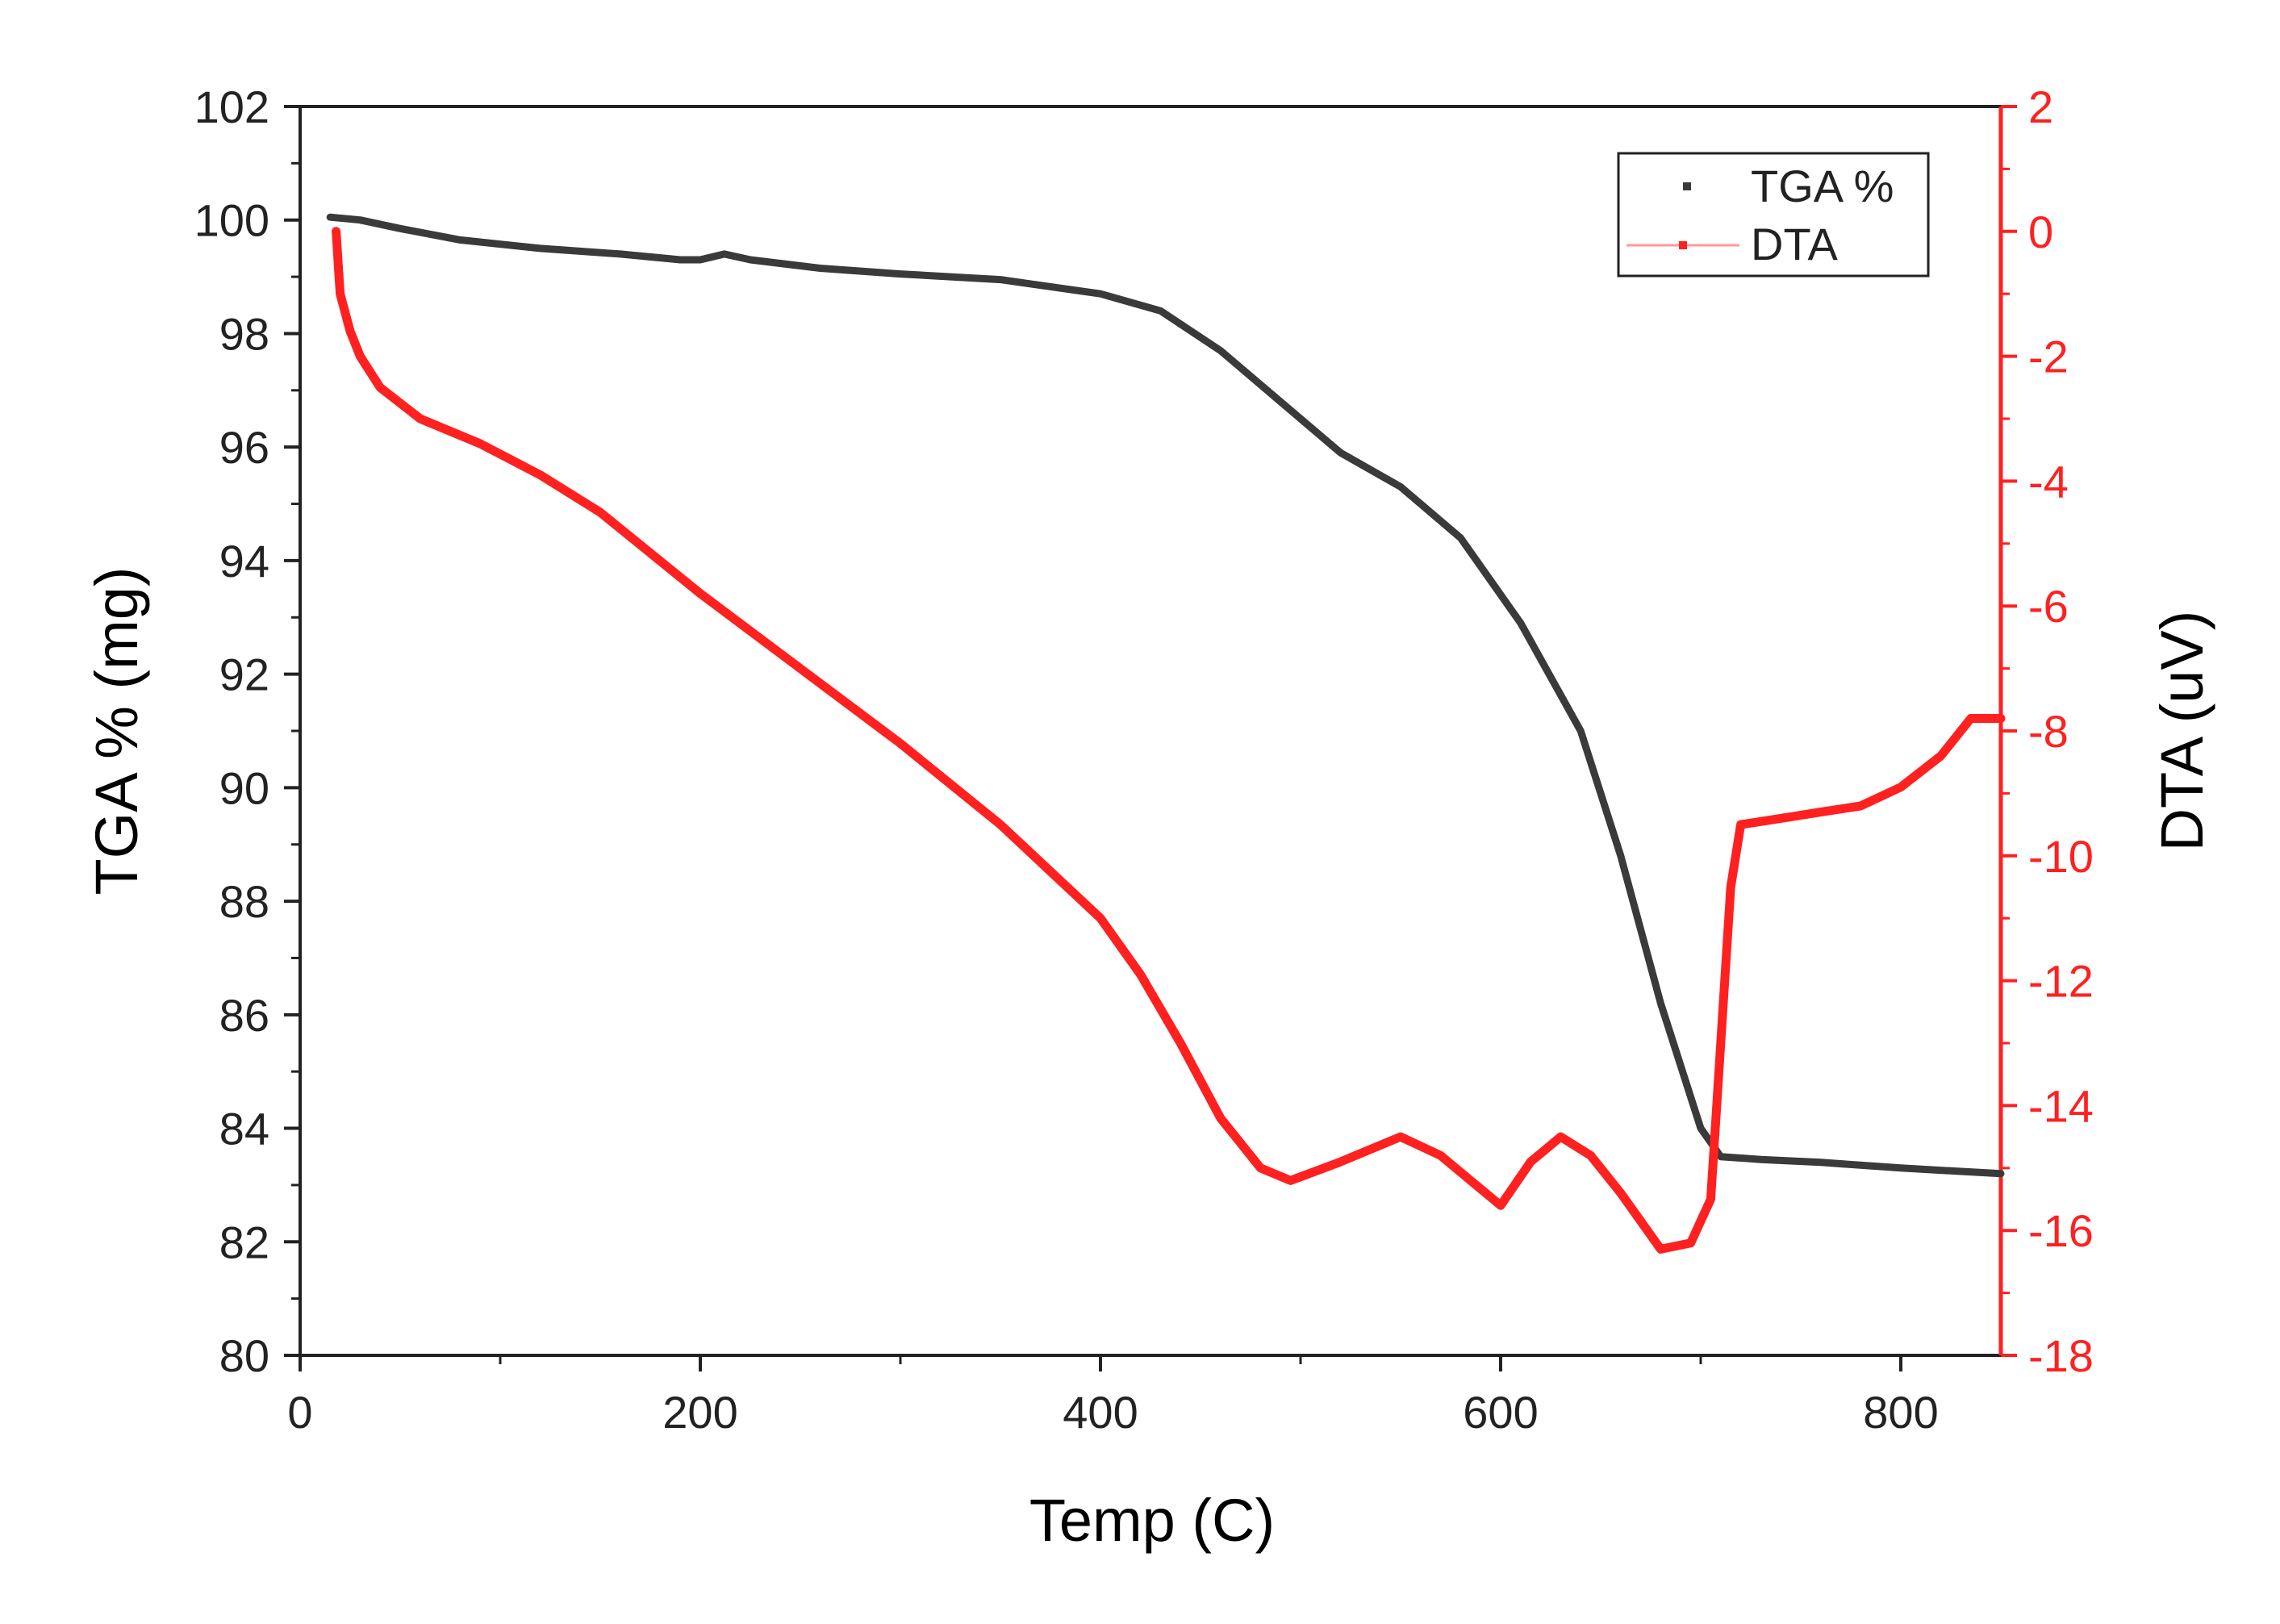  What do you see at coordinates (116, 730) in the screenshot?
I see `y-axis-title-left: TGA % (mg)` at bounding box center [116, 730].